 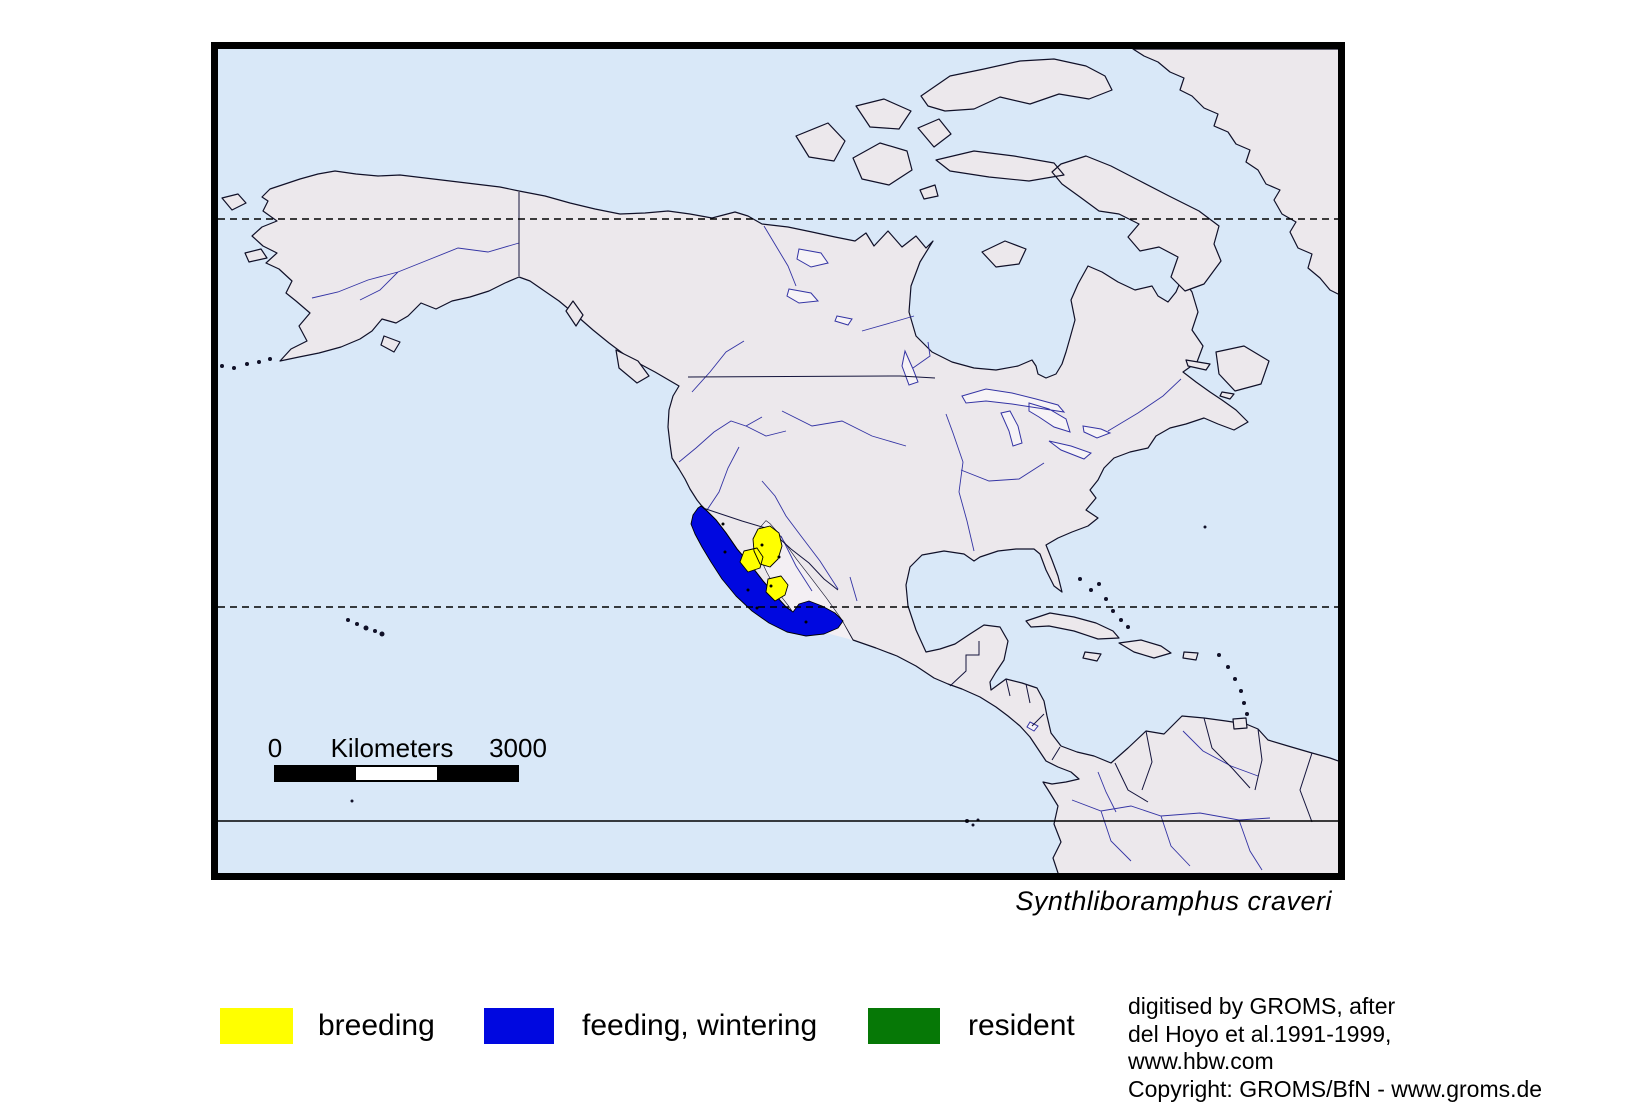 What do you see at coordinates (518, 748) in the screenshot?
I see `scale-bar-end-label: 3000` at bounding box center [518, 748].